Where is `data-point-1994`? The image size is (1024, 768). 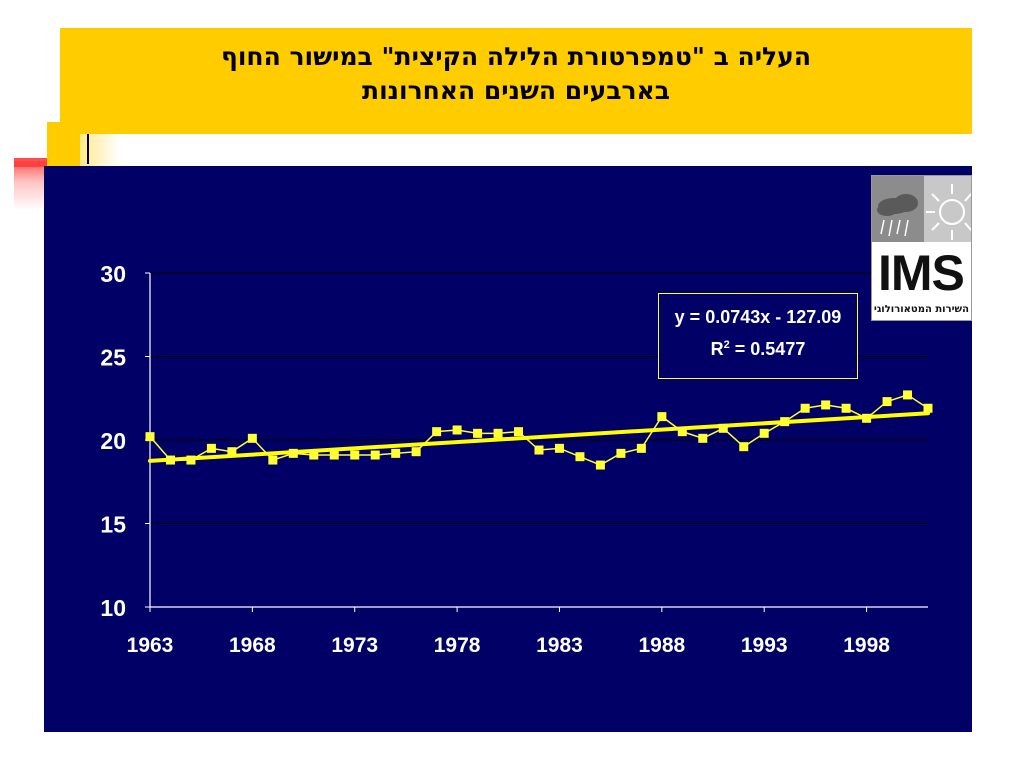 data-point-1994 is located at coordinates (785, 422).